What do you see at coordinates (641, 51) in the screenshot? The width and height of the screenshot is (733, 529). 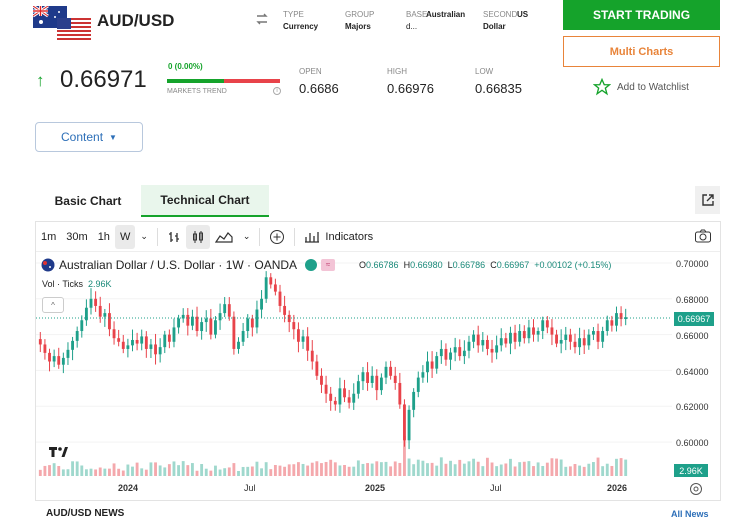 I see `multi-charts-button: Multi Charts` at bounding box center [641, 51].